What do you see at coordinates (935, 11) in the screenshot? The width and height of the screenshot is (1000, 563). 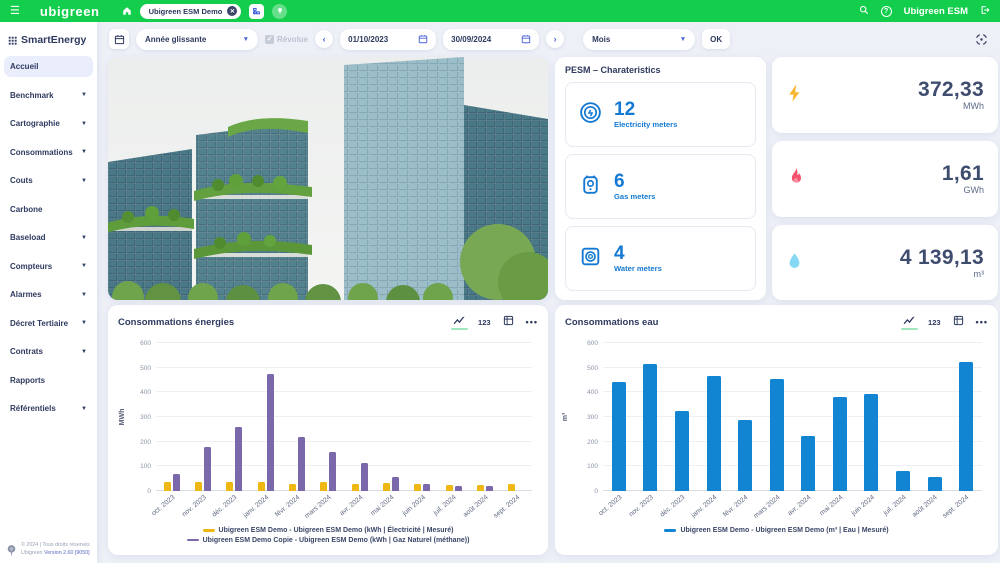 I see `account-label: Ubigreen ESM` at bounding box center [935, 11].